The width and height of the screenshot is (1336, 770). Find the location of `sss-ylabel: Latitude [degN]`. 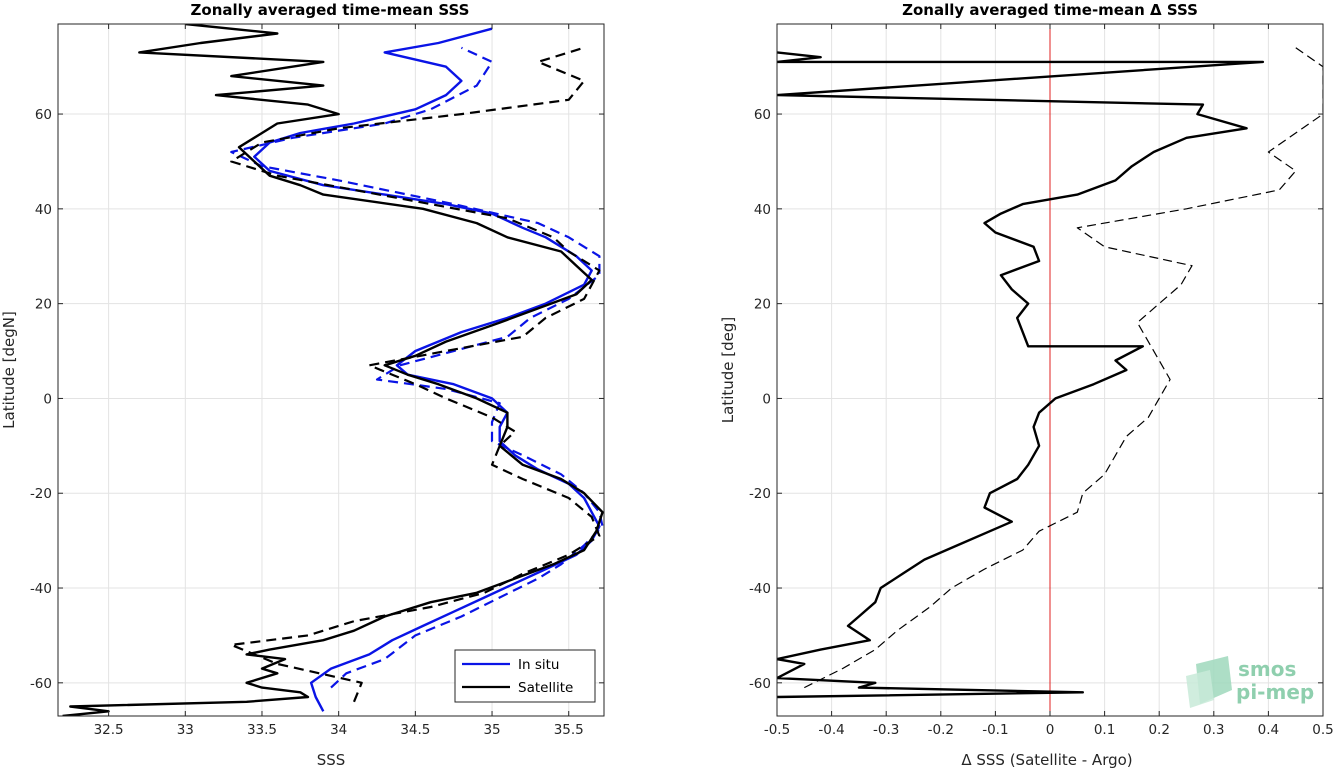

sss-ylabel: Latitude [degN] is located at coordinates (9, 370).